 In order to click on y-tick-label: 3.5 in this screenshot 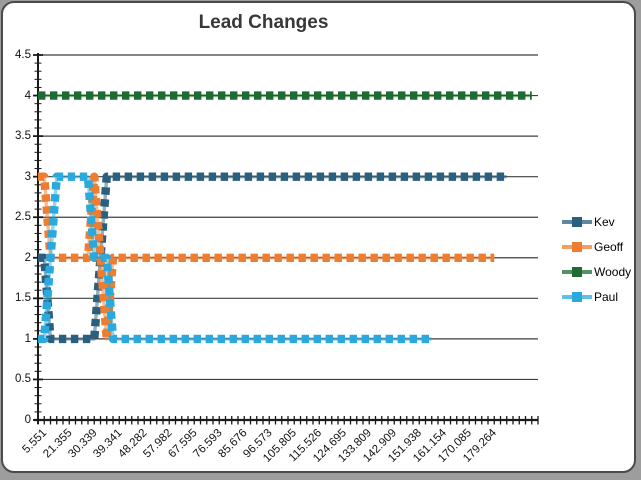, I will do `click(23, 136)`.